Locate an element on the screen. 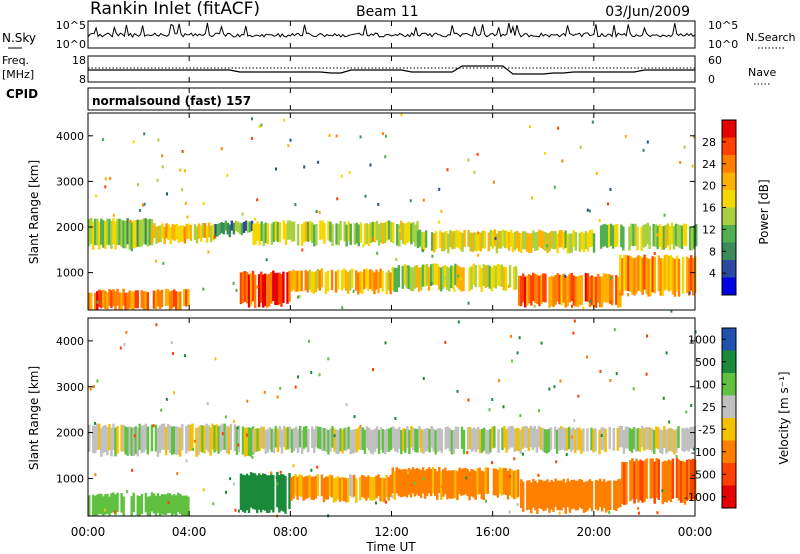  colorbar-tick-label: -25 is located at coordinates (707, 429).